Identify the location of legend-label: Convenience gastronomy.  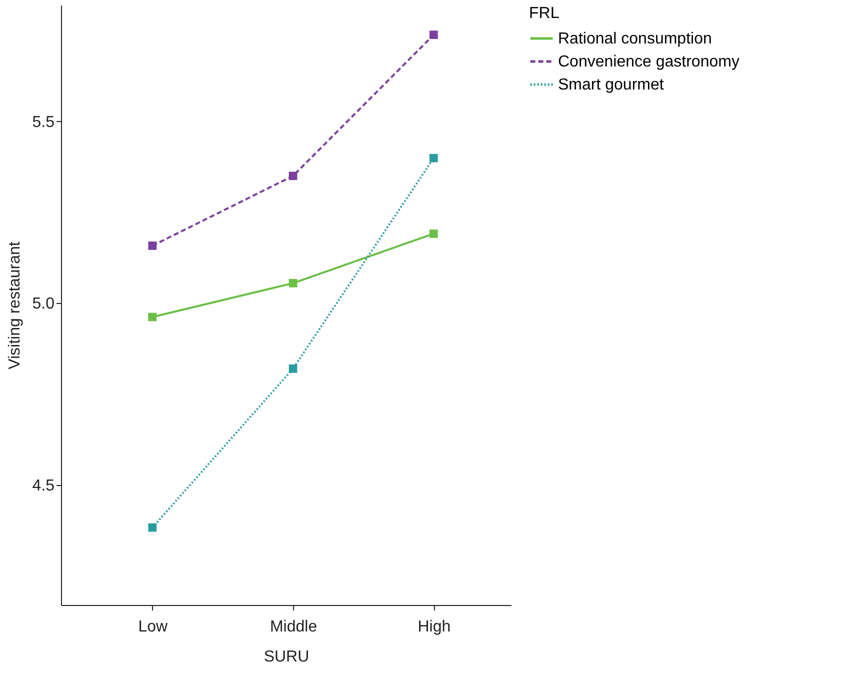
(649, 62).